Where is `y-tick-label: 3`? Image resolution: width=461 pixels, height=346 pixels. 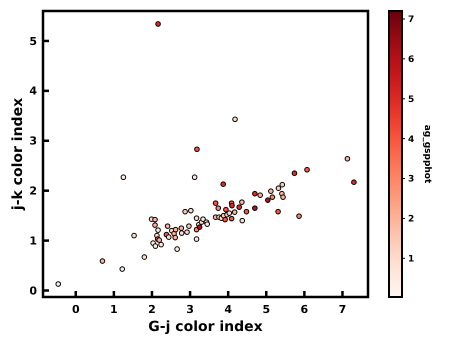 y-tick-label: 3 is located at coordinates (33, 141).